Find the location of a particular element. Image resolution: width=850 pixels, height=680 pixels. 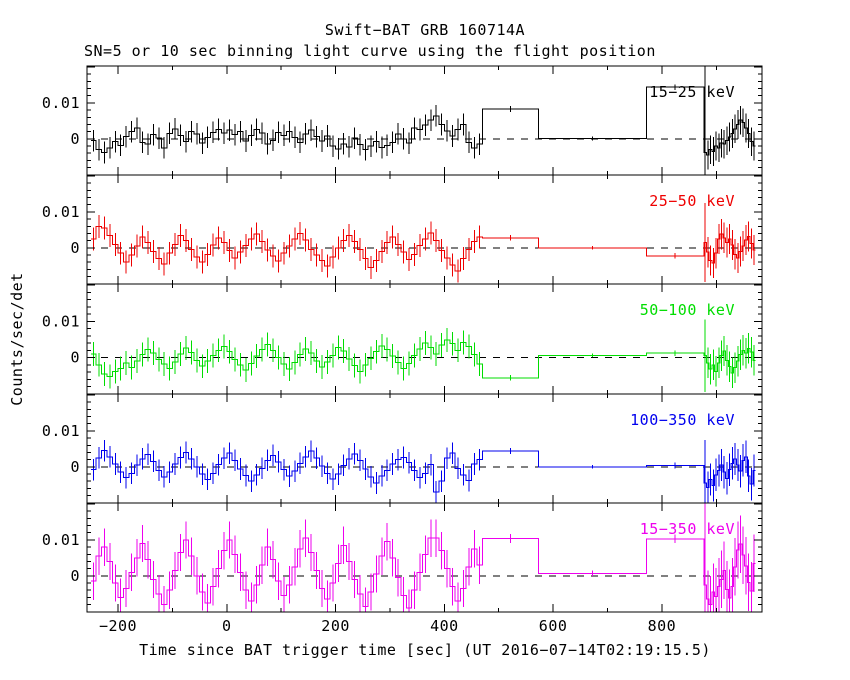

band-label: 15−350 keV is located at coordinates (687, 529).